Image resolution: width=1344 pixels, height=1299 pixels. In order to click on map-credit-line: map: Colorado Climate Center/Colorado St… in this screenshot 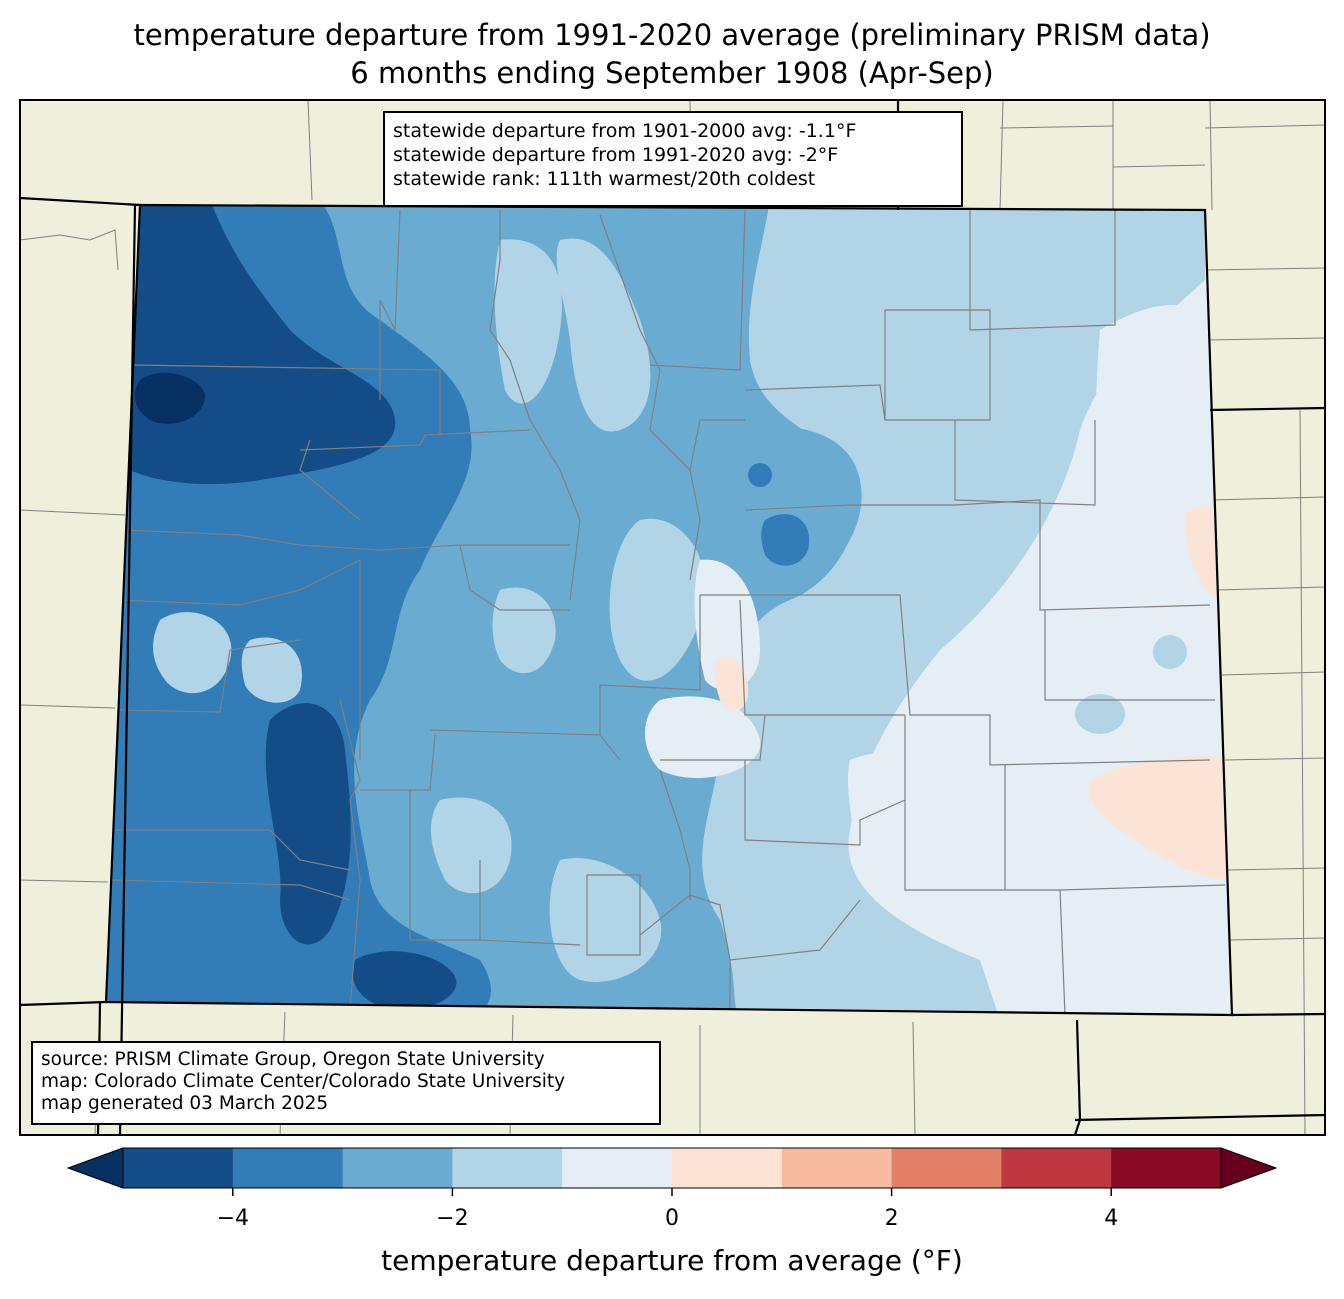, I will do `click(303, 1081)`.